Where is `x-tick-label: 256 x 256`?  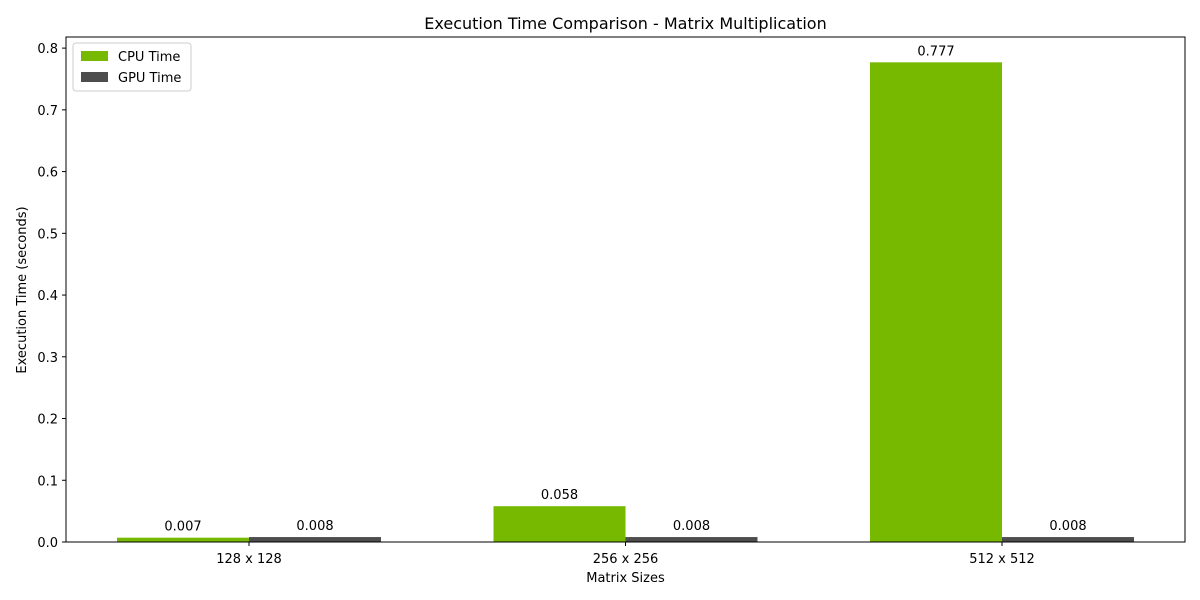 x-tick-label: 256 x 256 is located at coordinates (626, 559).